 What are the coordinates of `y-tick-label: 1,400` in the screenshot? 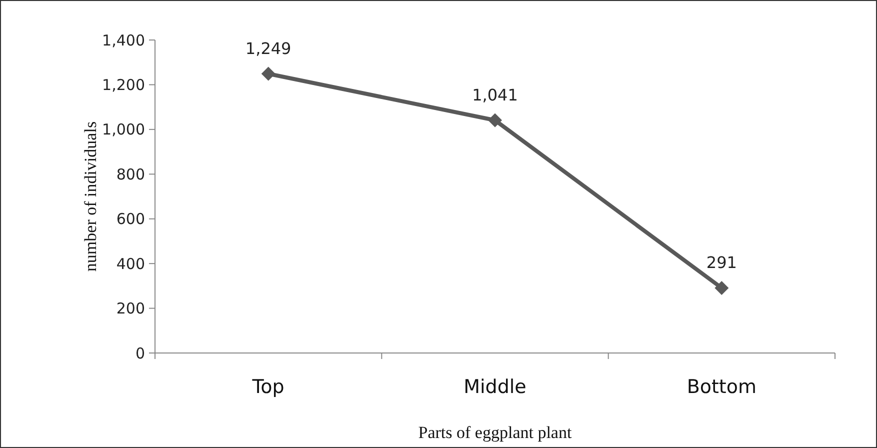 It's located at (123, 40).